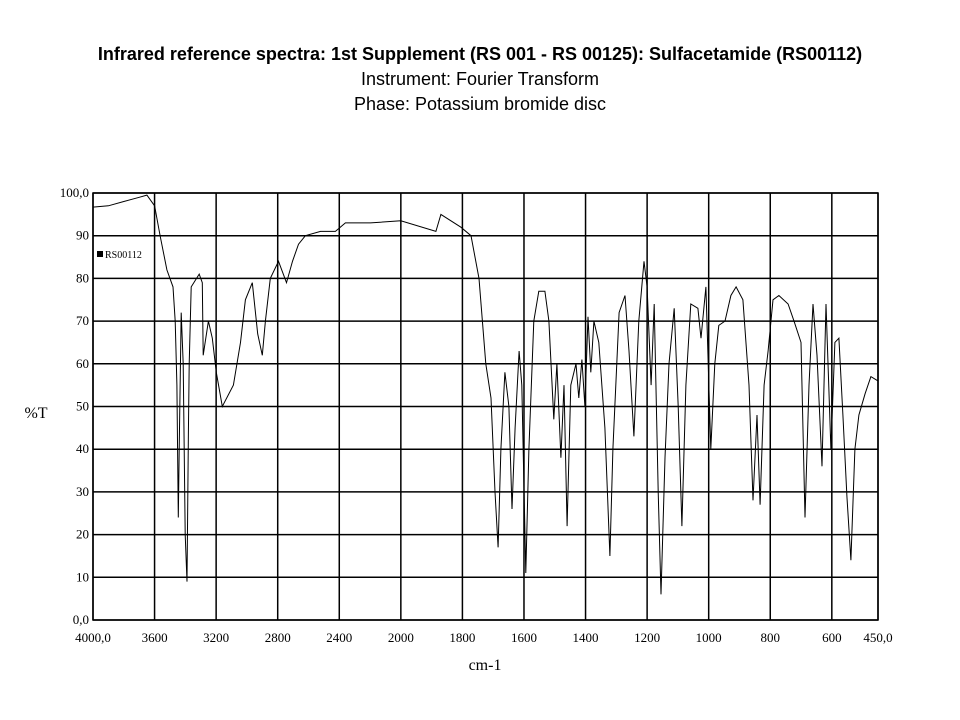 Image resolution: width=960 pixels, height=720 pixels. Describe the element at coordinates (485, 665) in the screenshot. I see `x-axis-label: cm-1` at that location.